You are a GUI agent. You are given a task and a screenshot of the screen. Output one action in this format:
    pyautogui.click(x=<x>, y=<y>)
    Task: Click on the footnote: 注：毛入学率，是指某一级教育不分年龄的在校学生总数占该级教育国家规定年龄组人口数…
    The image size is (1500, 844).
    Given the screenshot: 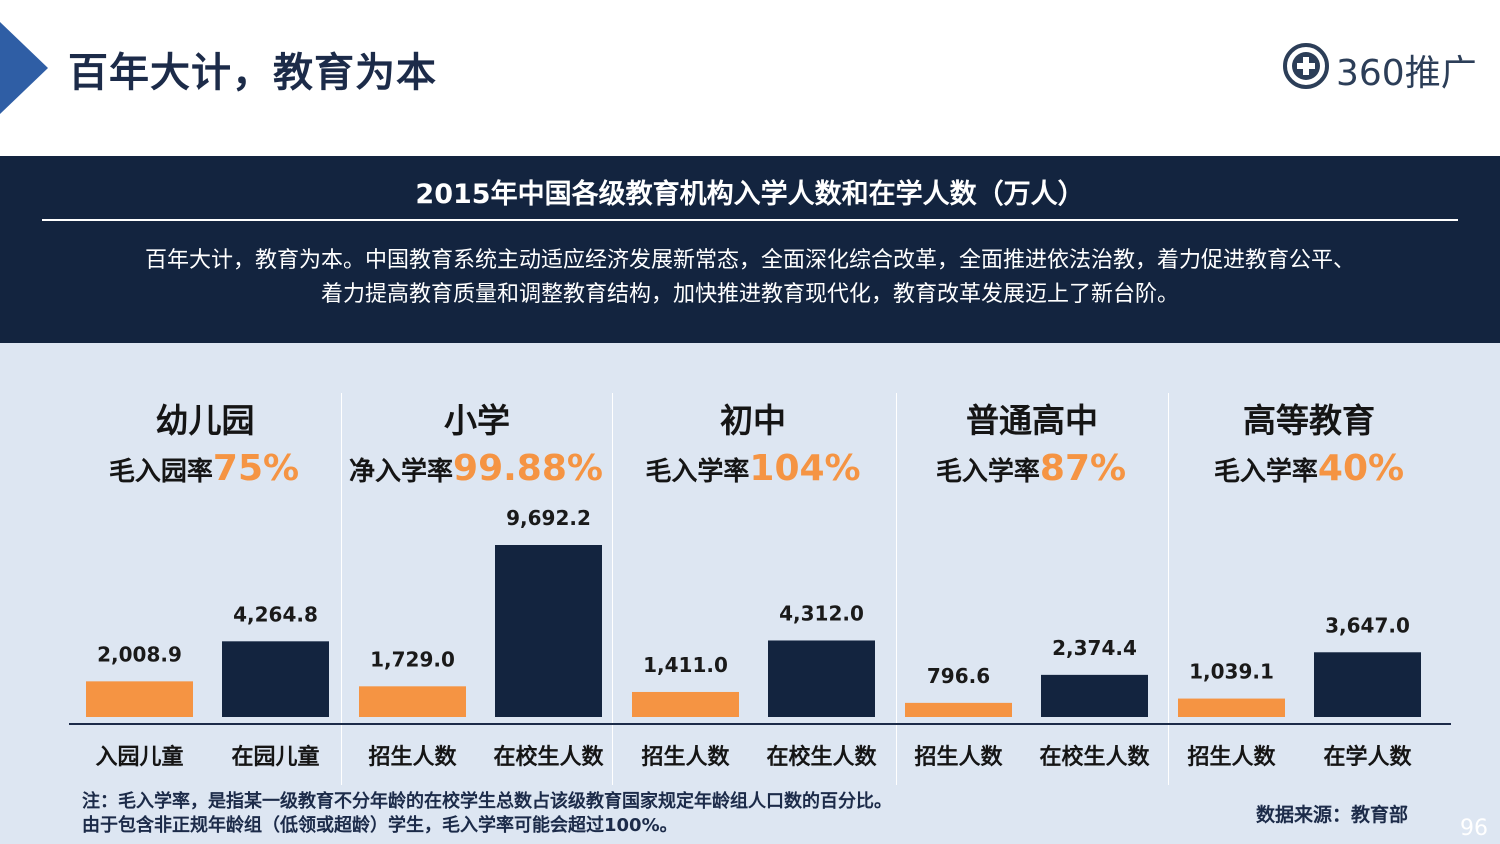 What is the action you would take?
    pyautogui.click(x=487, y=814)
    